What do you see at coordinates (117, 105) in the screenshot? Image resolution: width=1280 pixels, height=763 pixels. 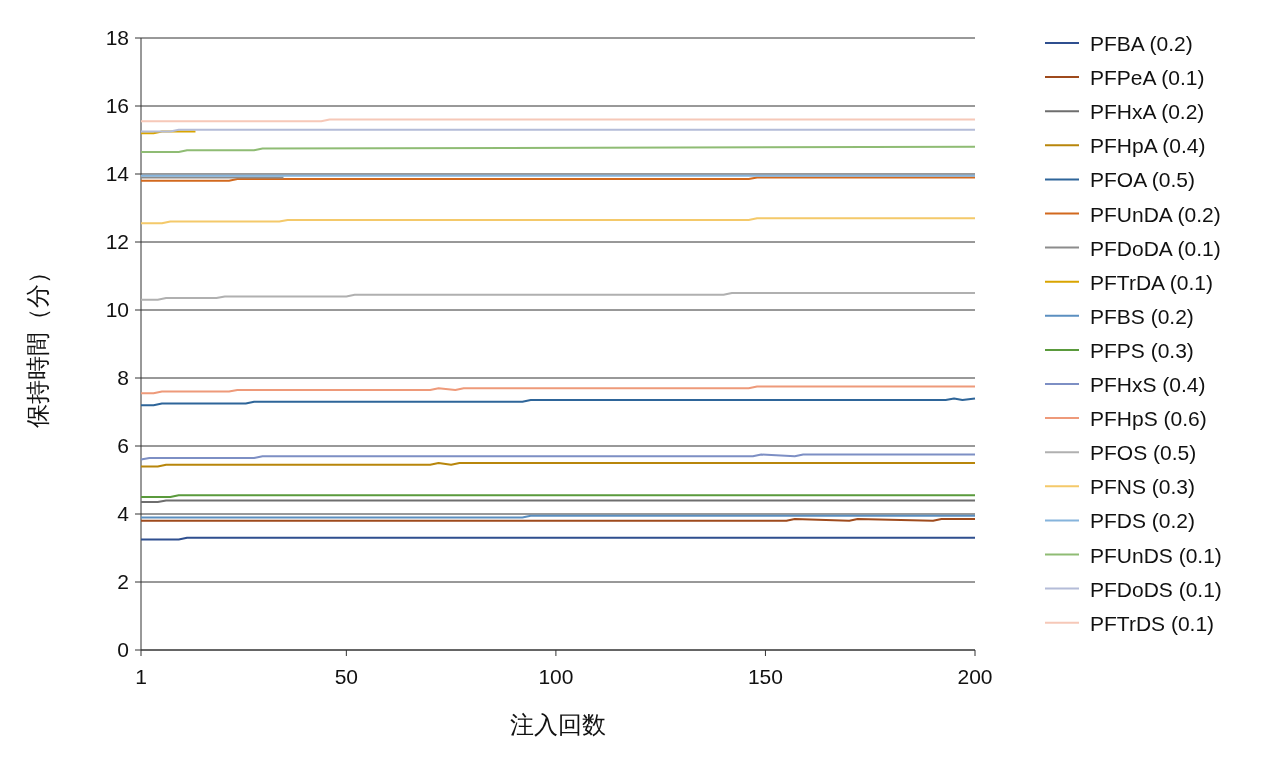 I see `y-tick-label: 16` at bounding box center [117, 105].